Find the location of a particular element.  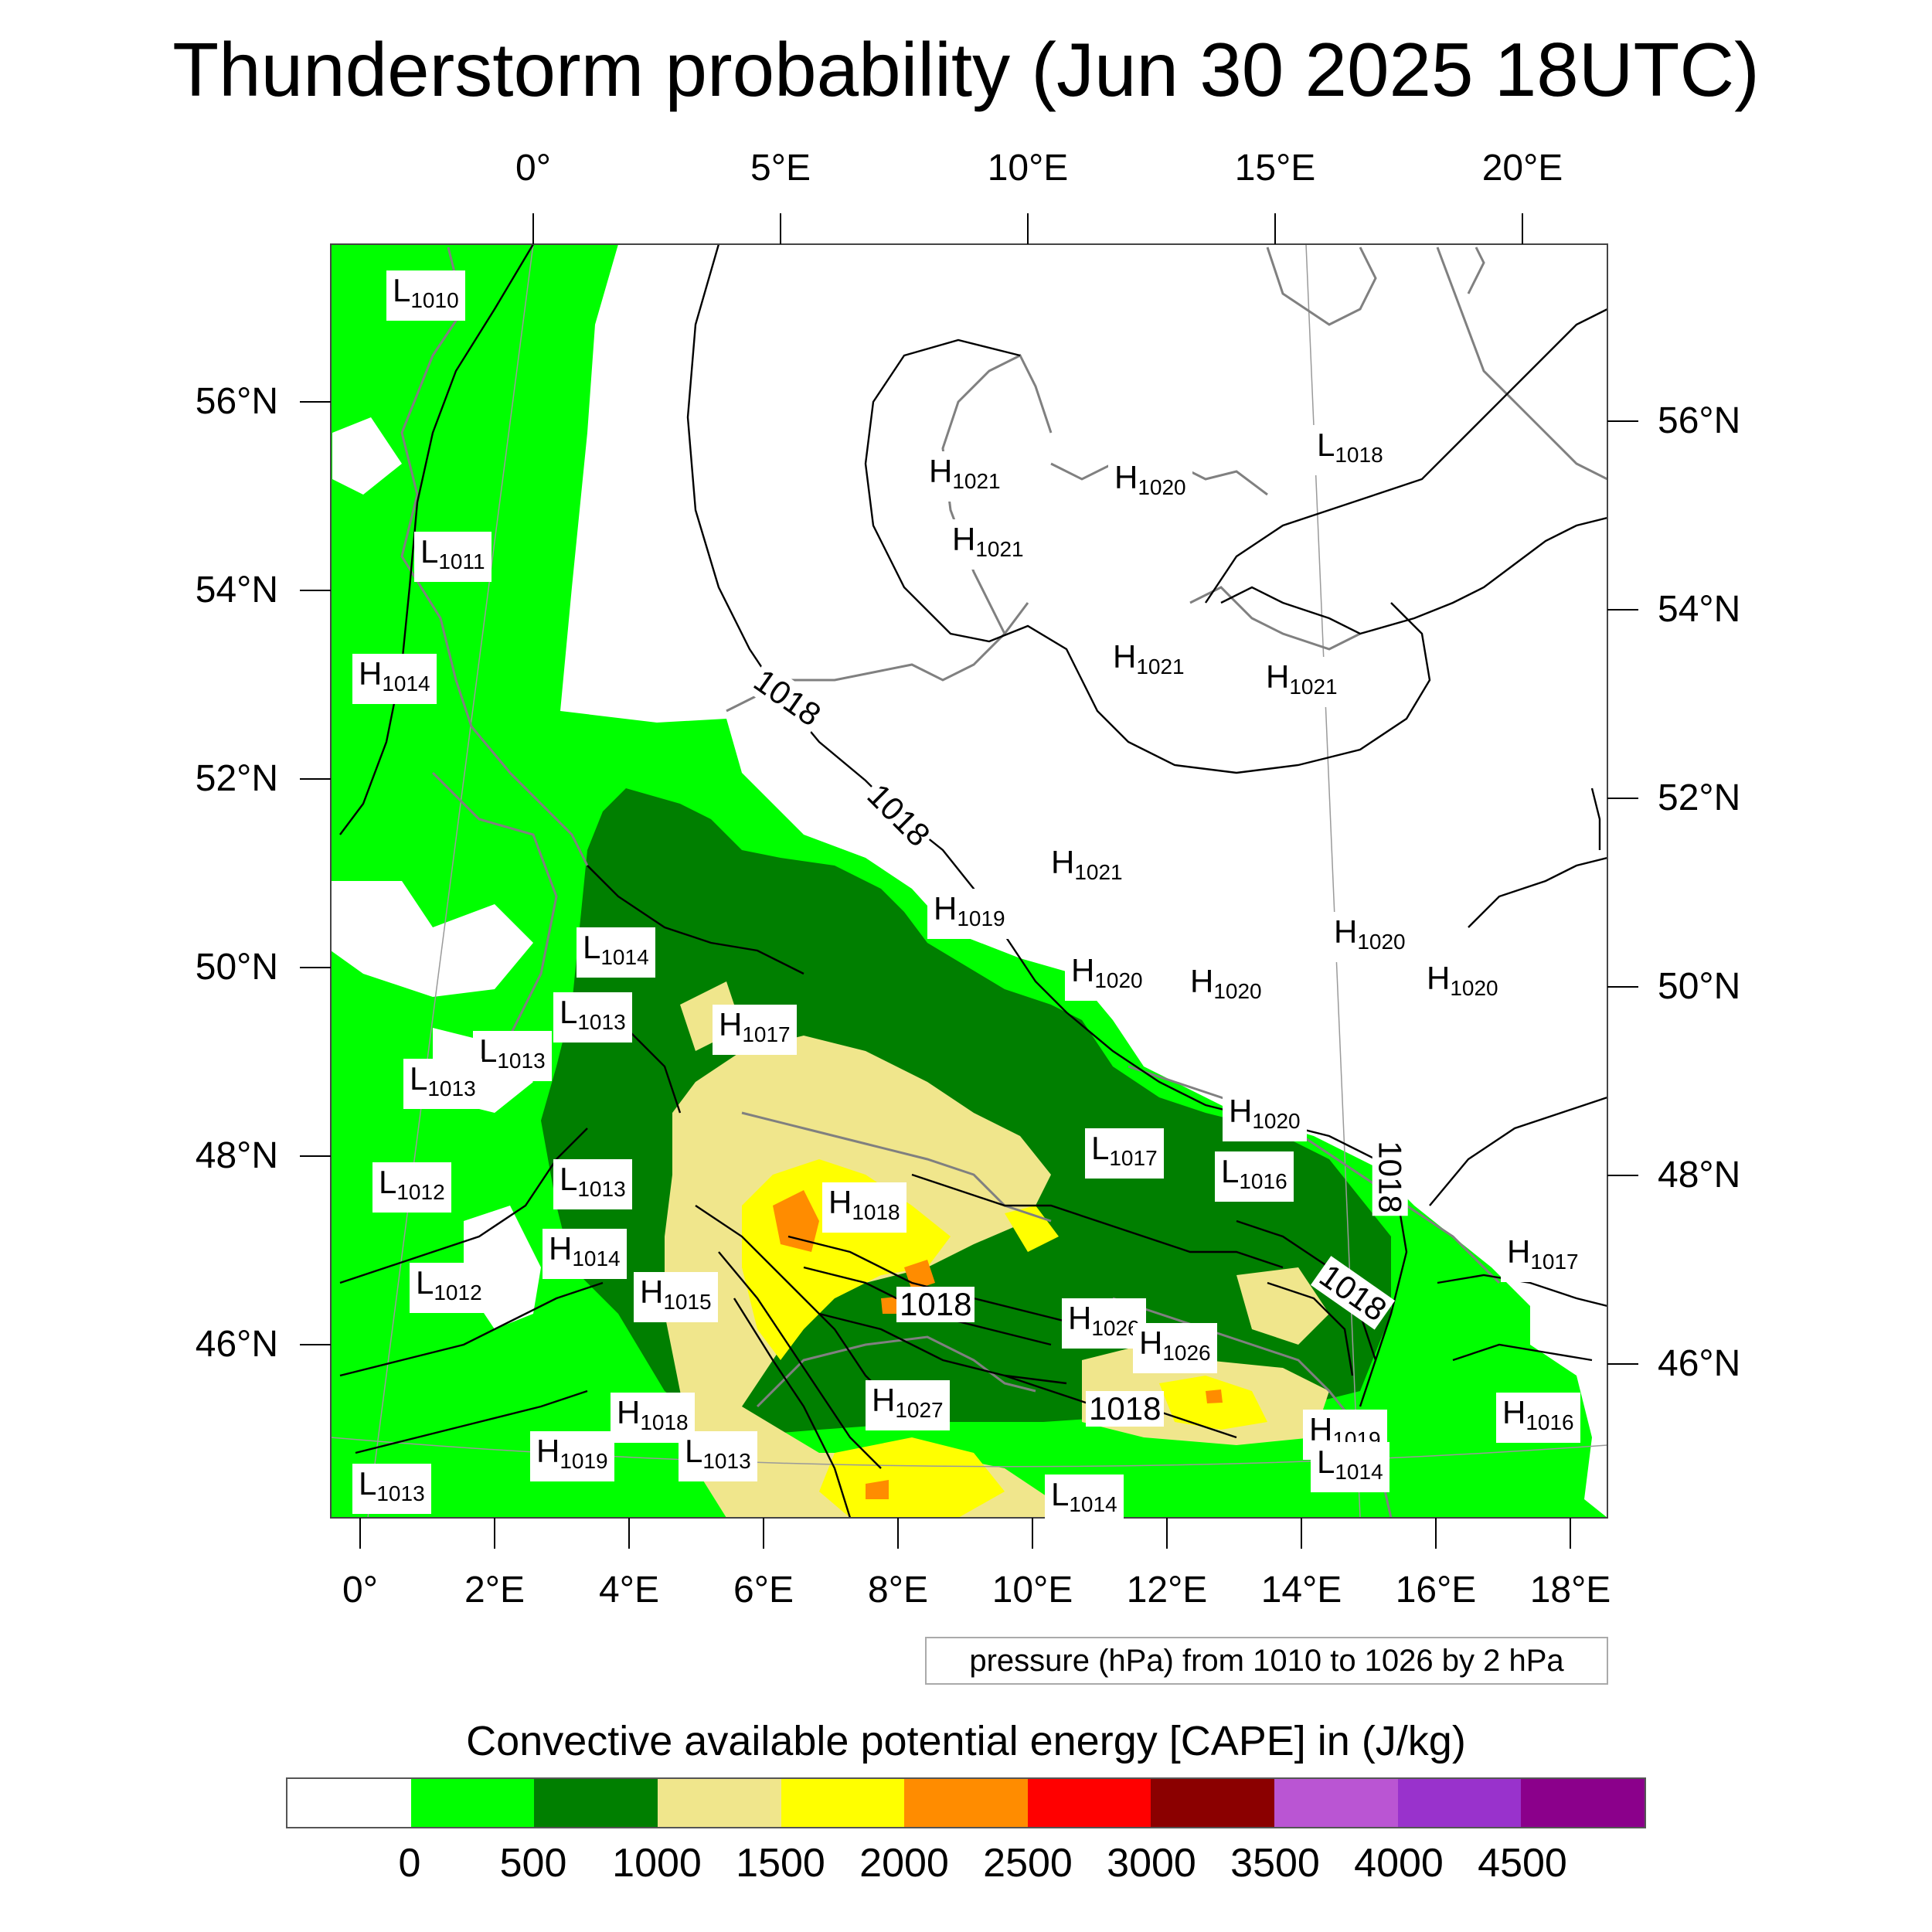

bottom-lon-label: 18°E is located at coordinates (1570, 1590).